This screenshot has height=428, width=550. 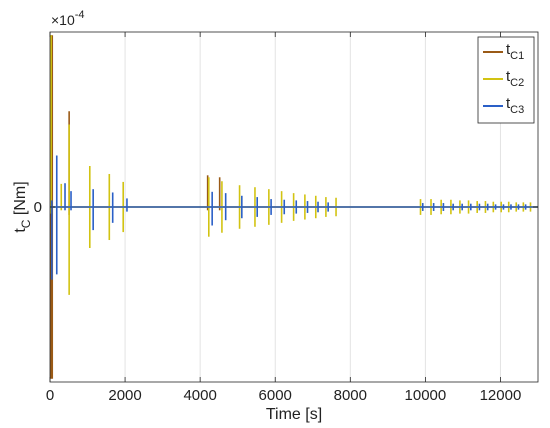 I want to click on y-axis-title: tC [Nm], so click(x=22, y=206).